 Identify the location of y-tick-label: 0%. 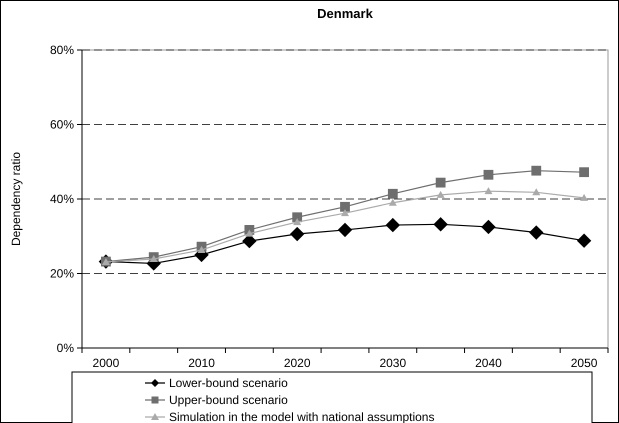
(65, 348).